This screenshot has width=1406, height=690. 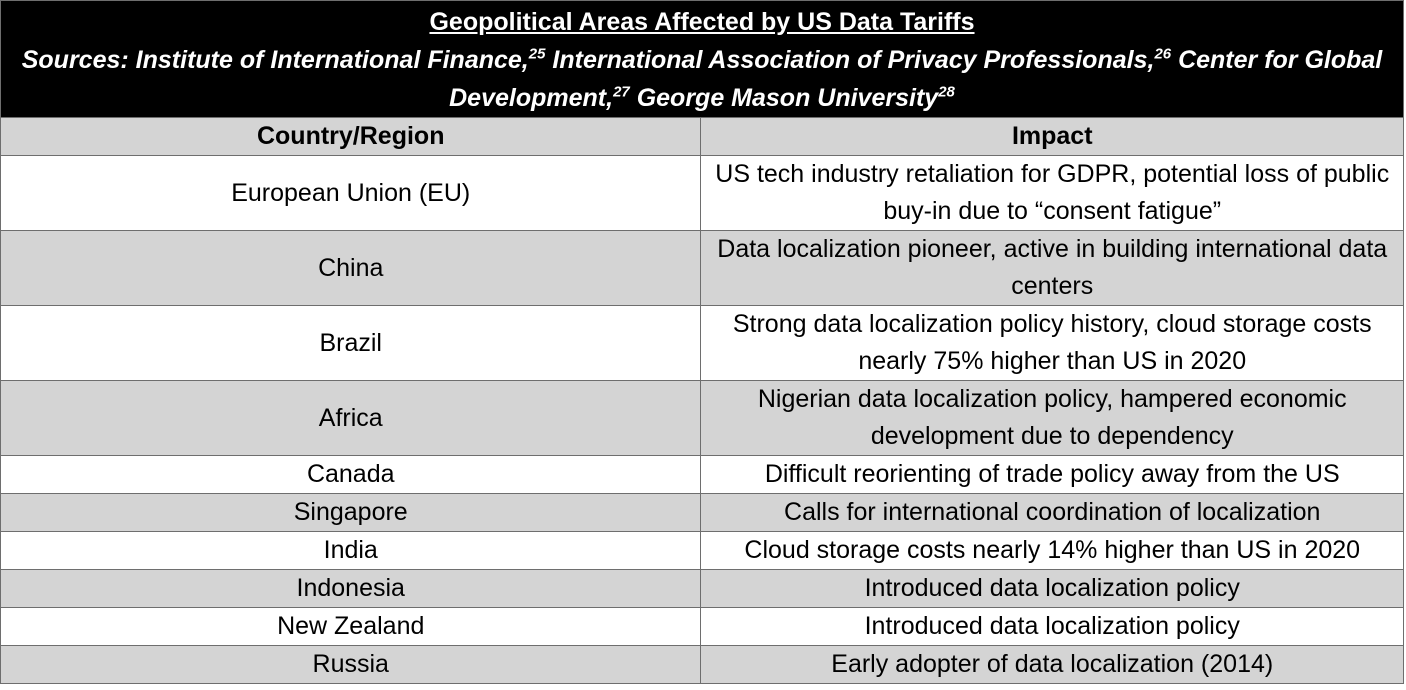 What do you see at coordinates (1052, 136) in the screenshot?
I see `column-header-impact: Impact` at bounding box center [1052, 136].